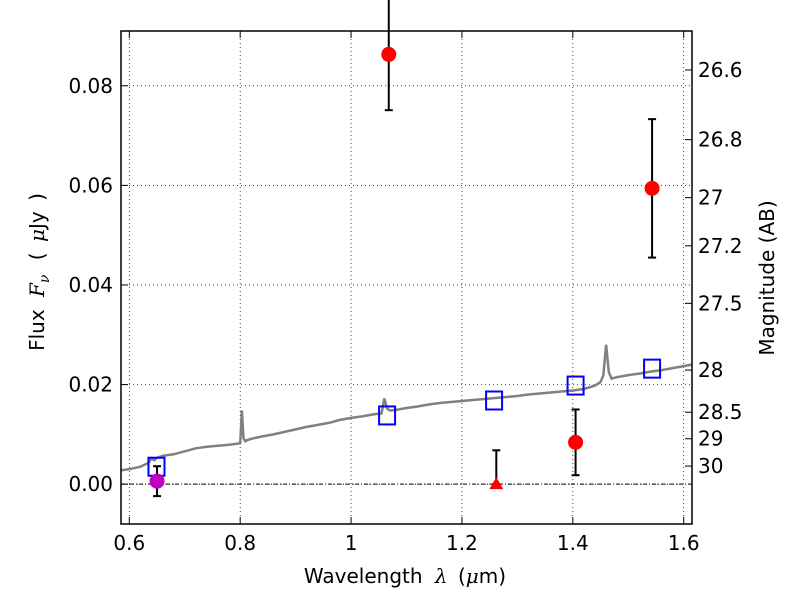 The height and width of the screenshot is (600, 800). What do you see at coordinates (720, 412) in the screenshot?
I see `y2-tick-label: 28.5` at bounding box center [720, 412].